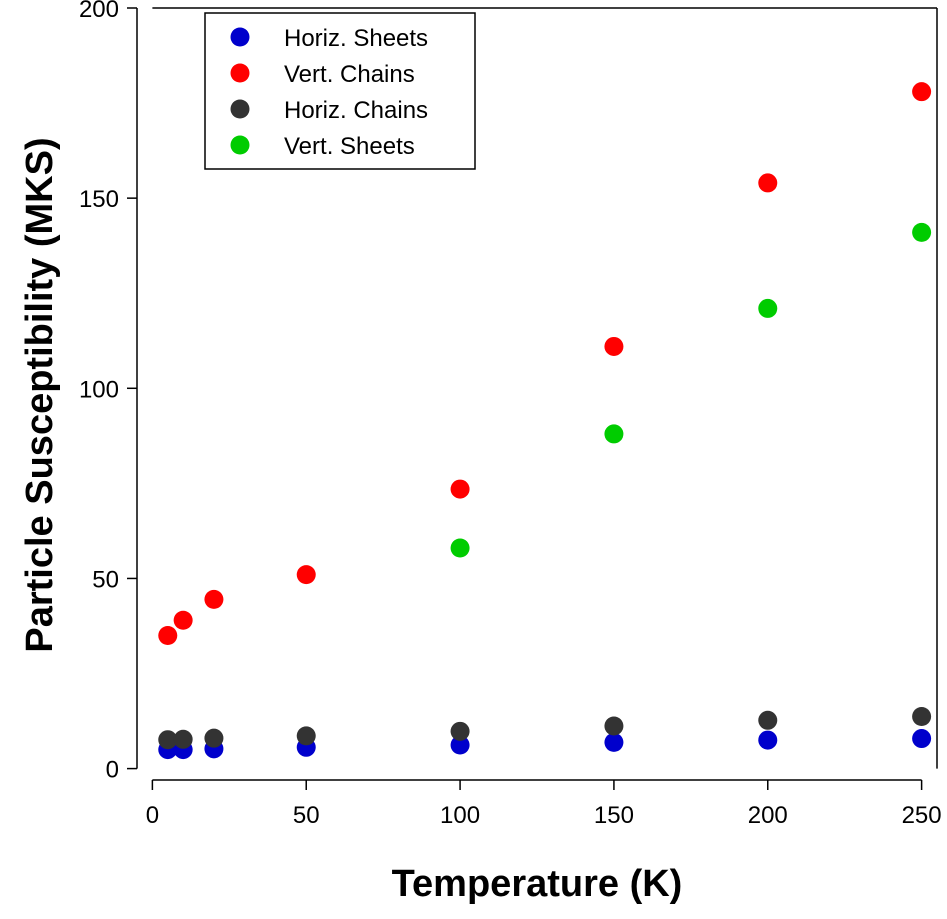 The height and width of the screenshot is (919, 947). Describe the element at coordinates (614, 815) in the screenshot. I see `x-tick-label: 150` at that location.